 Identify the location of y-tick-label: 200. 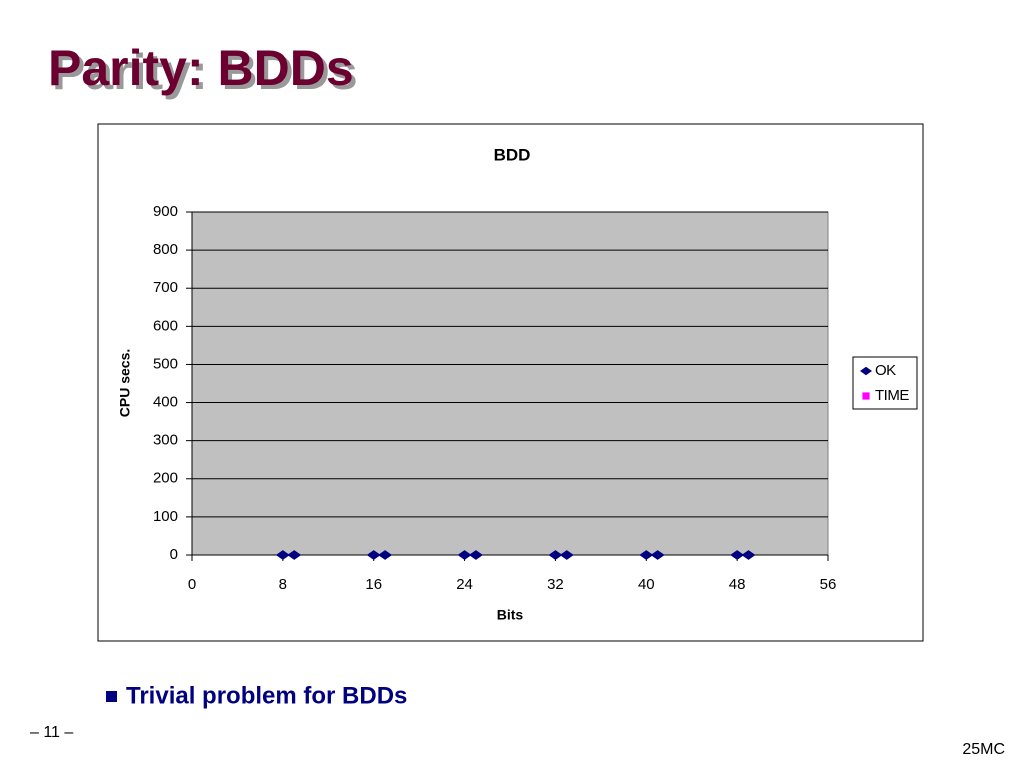
(165, 478).